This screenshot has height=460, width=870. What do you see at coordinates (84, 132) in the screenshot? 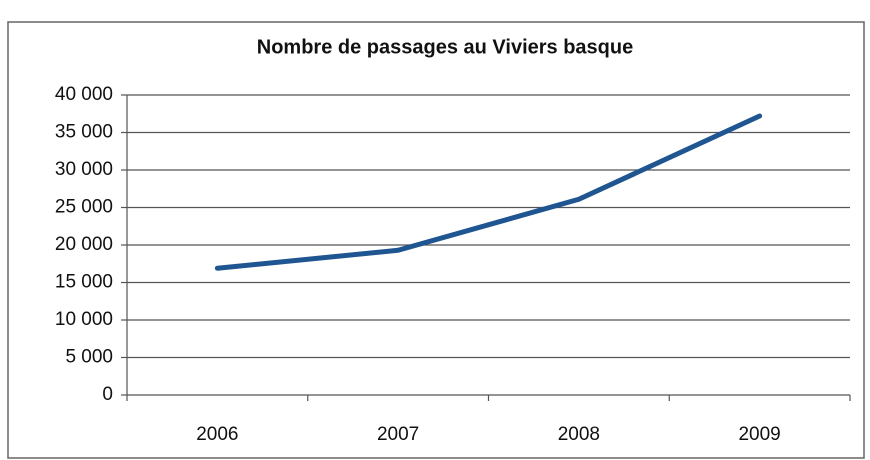
I see `y-tick-label: 35 000` at bounding box center [84, 132].